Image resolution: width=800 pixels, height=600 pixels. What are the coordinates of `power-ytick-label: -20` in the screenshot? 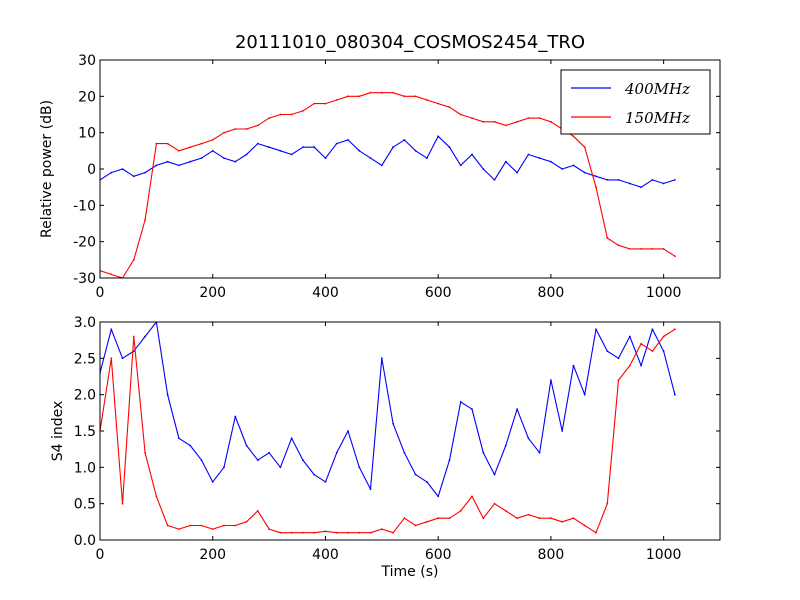 It's located at (84, 243).